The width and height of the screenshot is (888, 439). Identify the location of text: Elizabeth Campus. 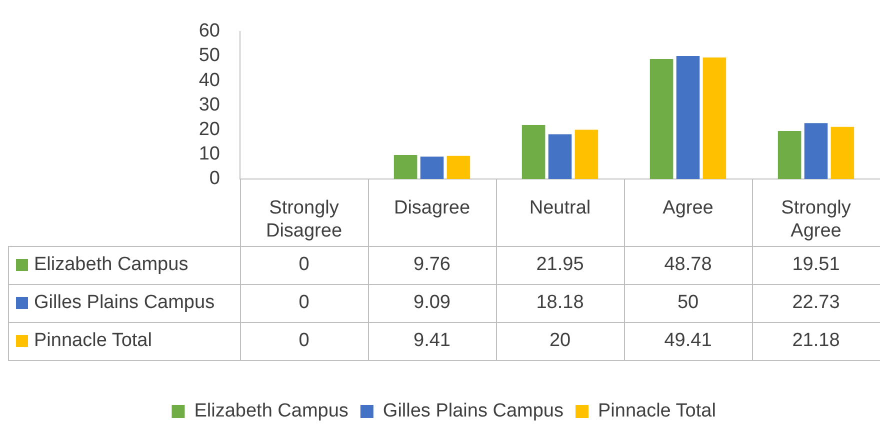
(271, 411).